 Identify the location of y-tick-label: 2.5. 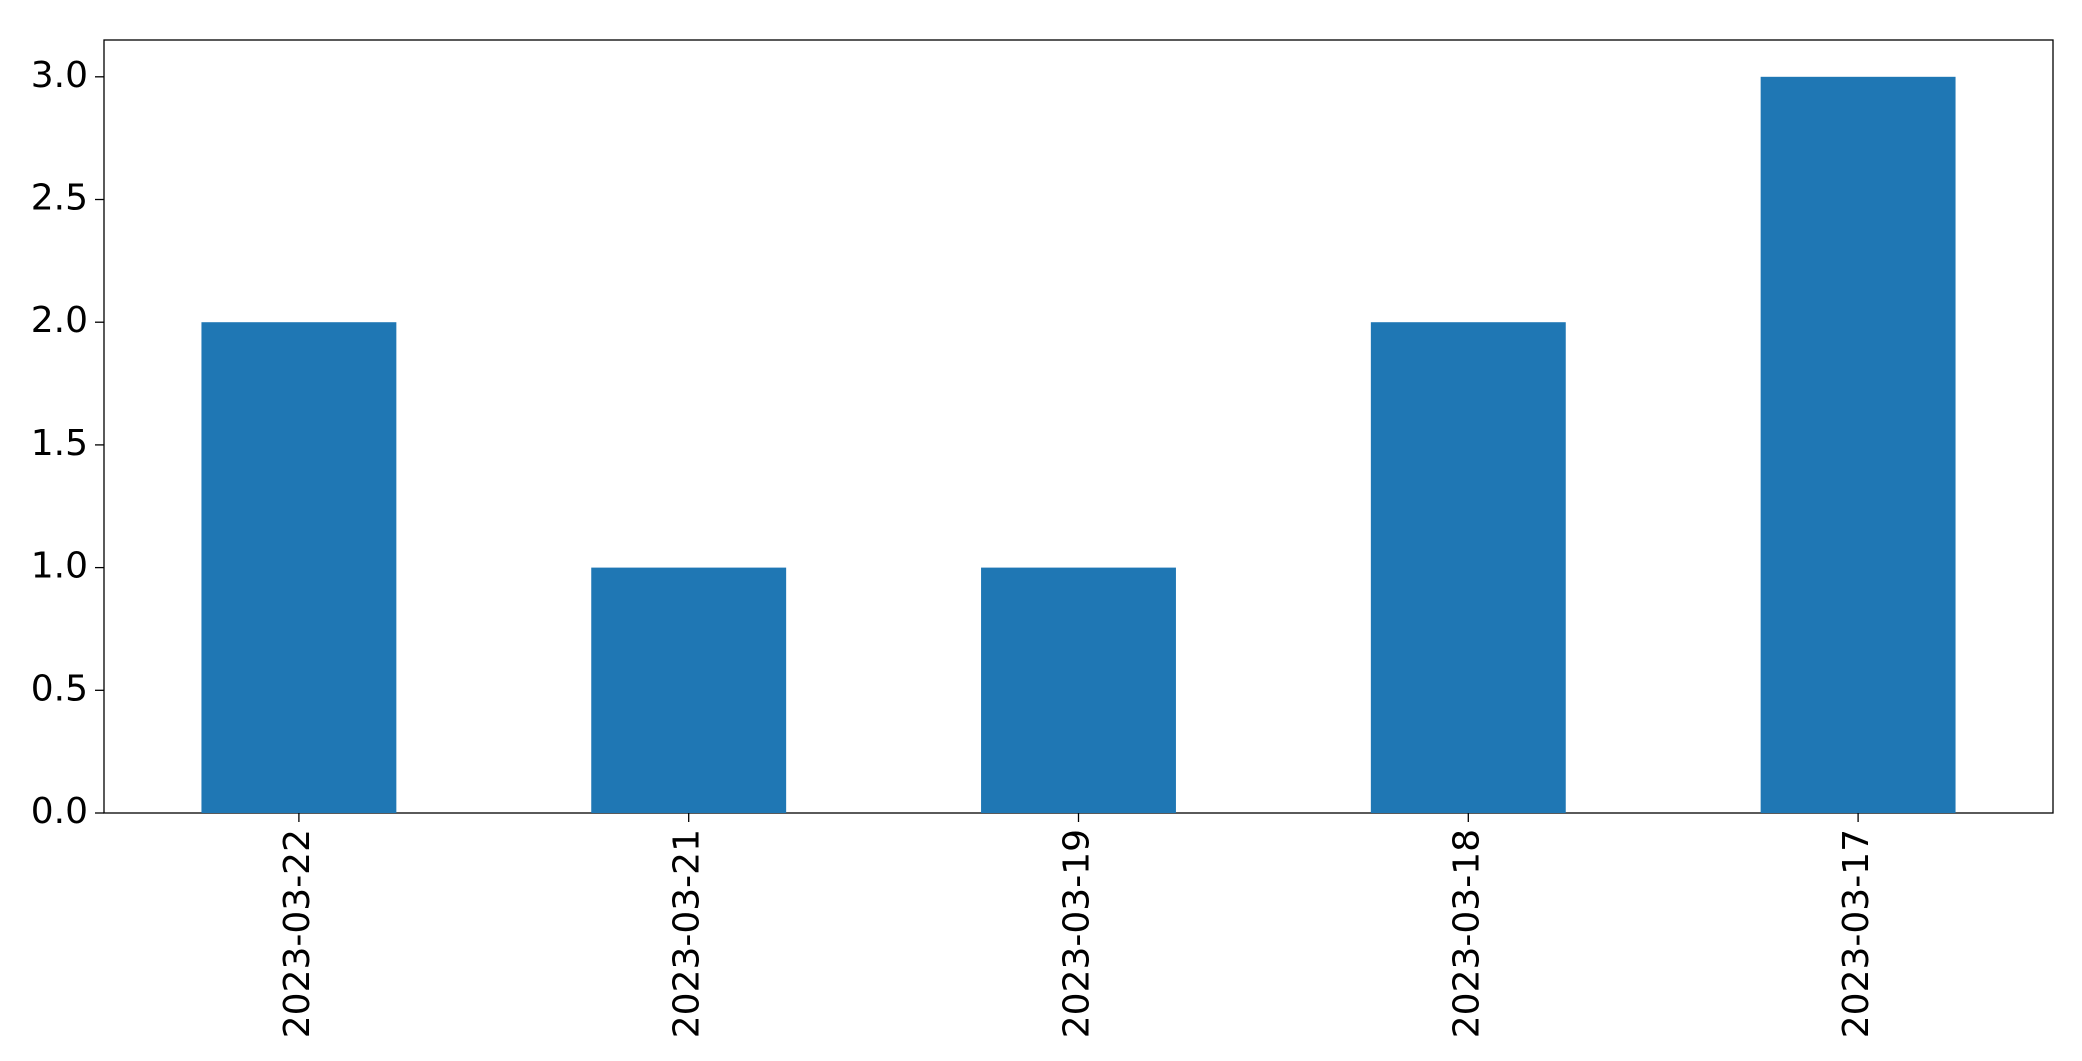
(59, 198).